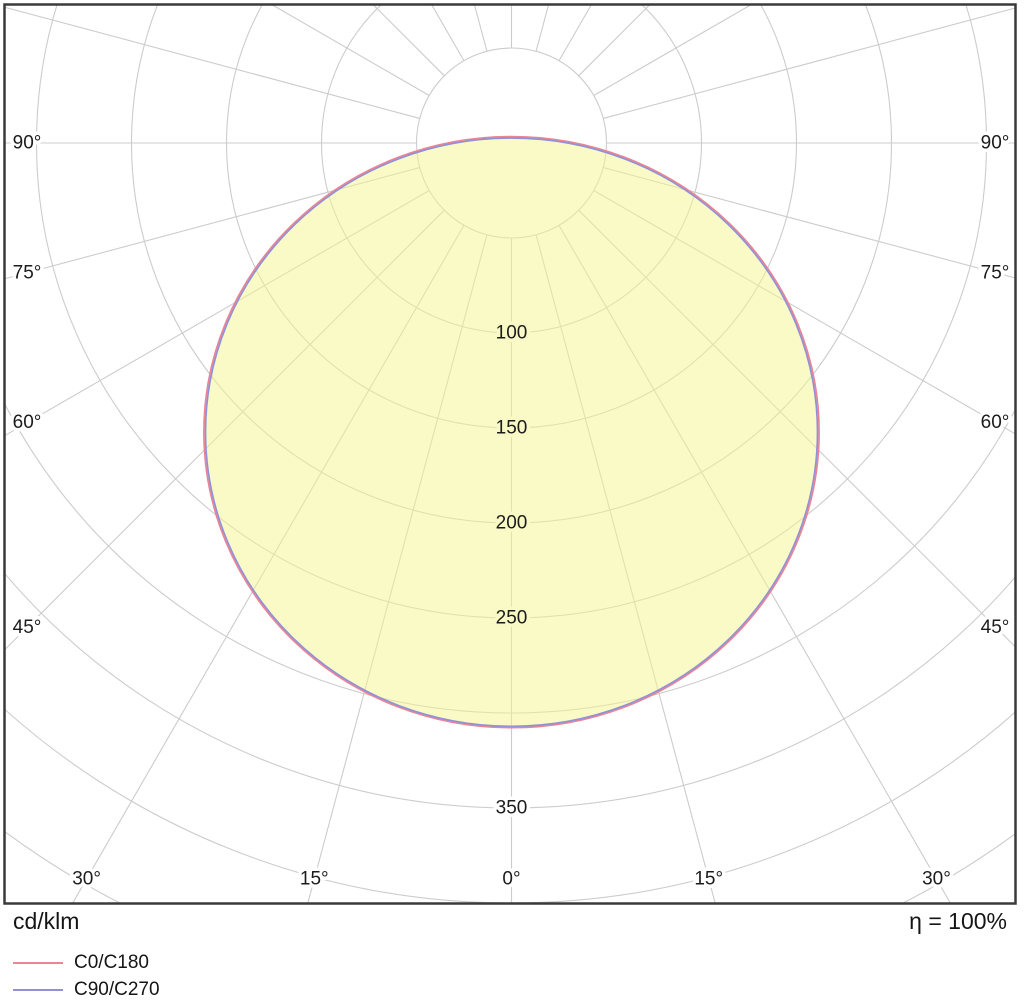 This screenshot has width=1024, height=1003. I want to click on radial-tick-label: 200, so click(512, 523).